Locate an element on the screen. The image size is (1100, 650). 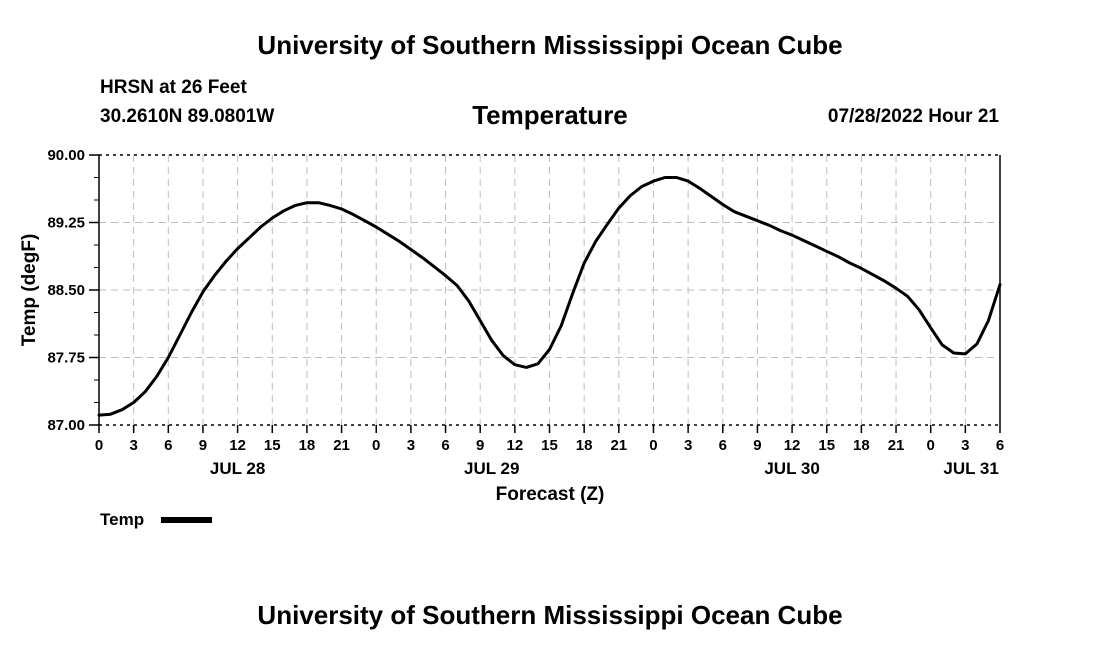
y-tick-label: 88.50 is located at coordinates (66, 290).